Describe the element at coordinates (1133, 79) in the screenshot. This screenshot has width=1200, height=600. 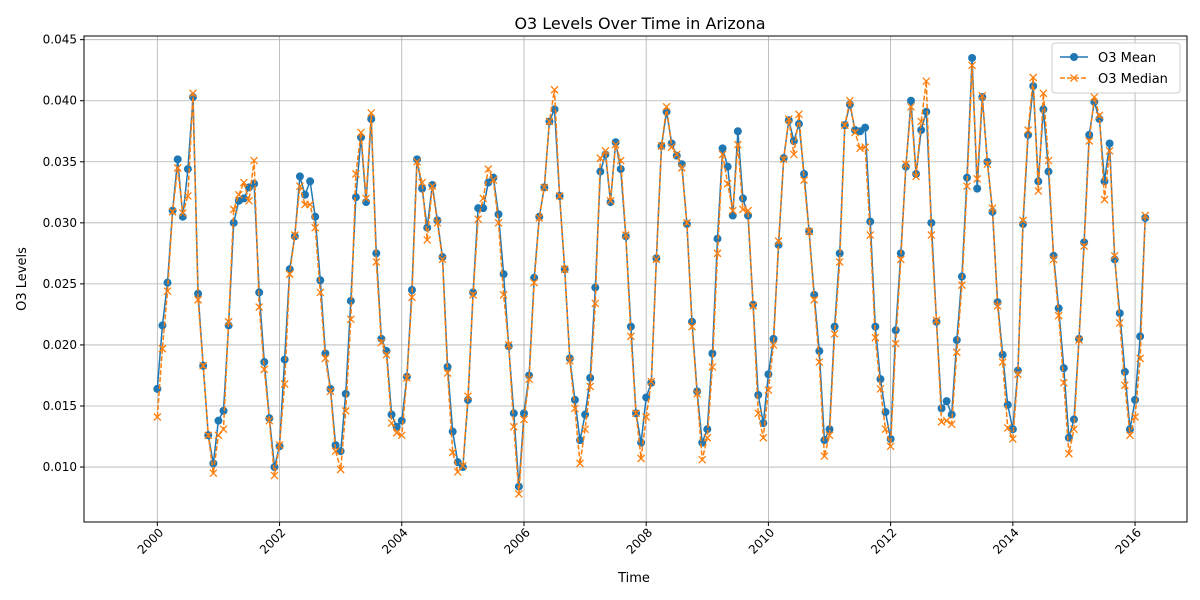
I see `legend-label: O3 Median` at that location.